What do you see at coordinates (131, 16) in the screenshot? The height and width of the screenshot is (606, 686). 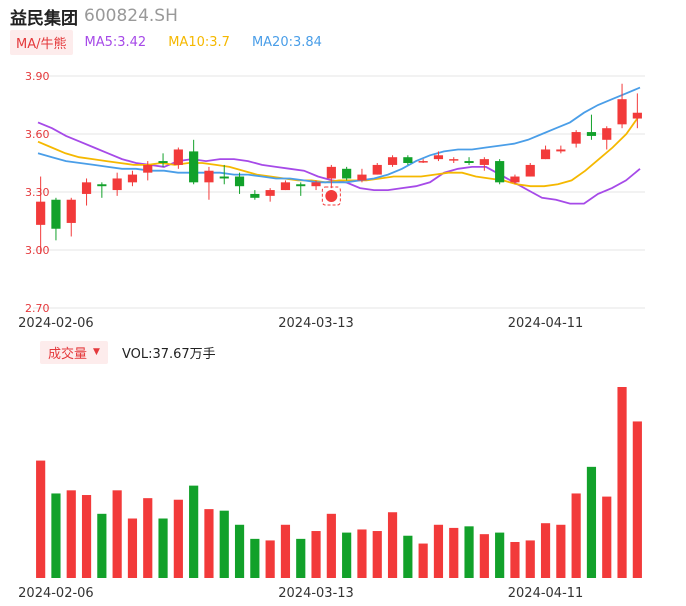 I see `stock-code: 600824.SH` at bounding box center [131, 16].